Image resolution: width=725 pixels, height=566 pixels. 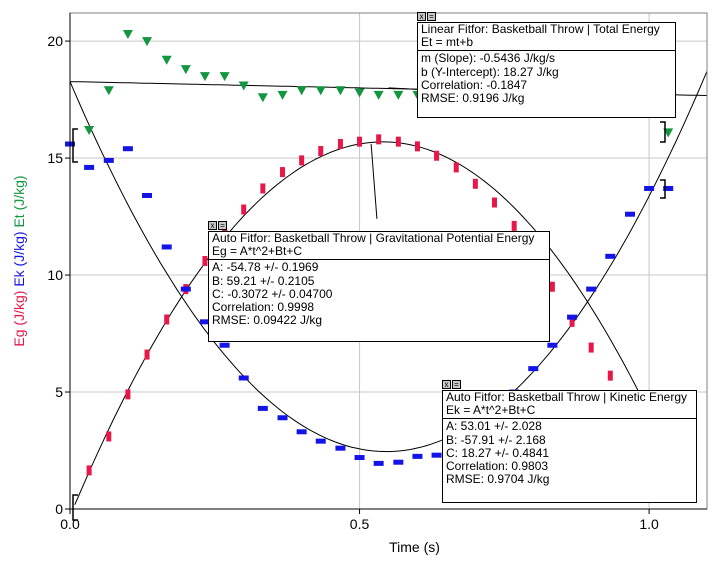 I want to click on y-axis-label-part: Et (J/kg), so click(x=19, y=203).